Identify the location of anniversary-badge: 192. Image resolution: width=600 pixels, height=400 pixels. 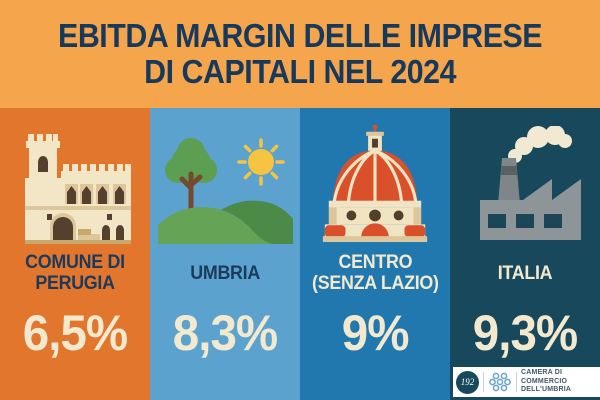
(467, 382).